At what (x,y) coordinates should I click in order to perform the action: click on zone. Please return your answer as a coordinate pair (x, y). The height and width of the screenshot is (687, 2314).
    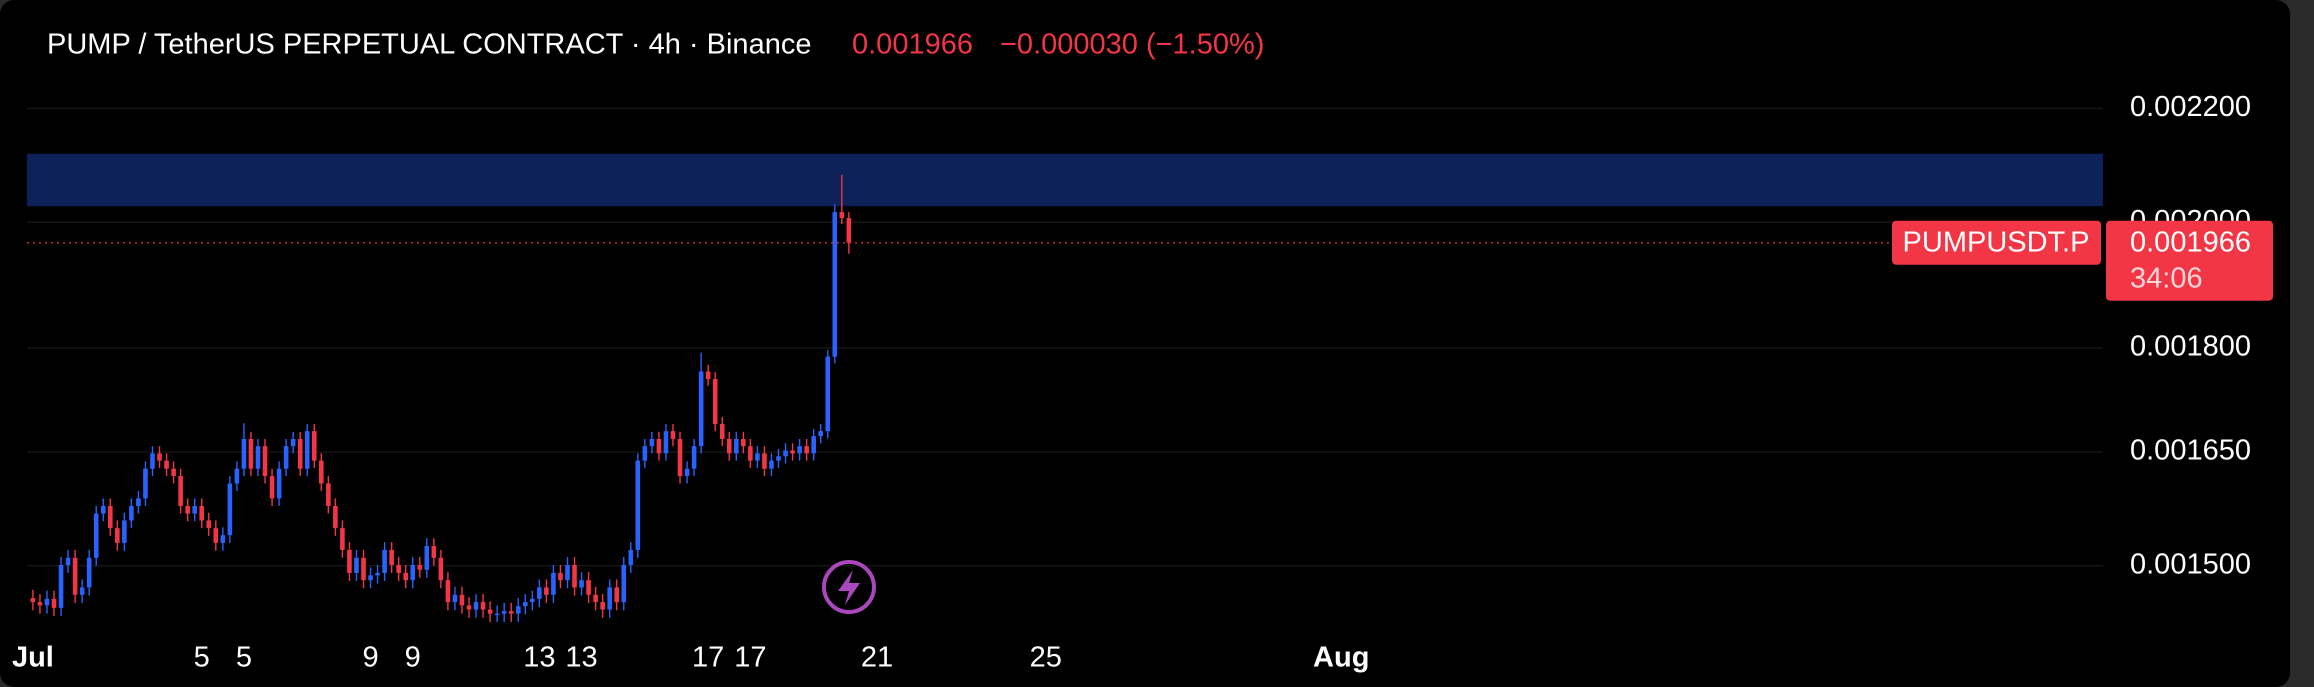
    Looking at the image, I should click on (1065, 180).